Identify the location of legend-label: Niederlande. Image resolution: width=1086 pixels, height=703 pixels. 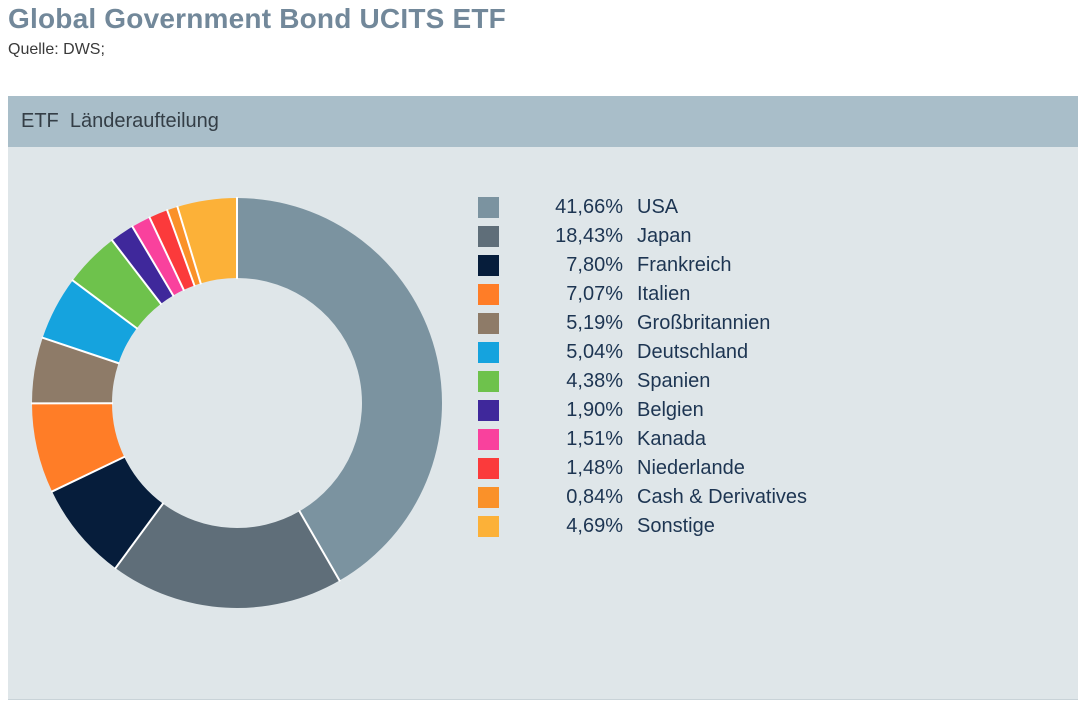
(691, 468).